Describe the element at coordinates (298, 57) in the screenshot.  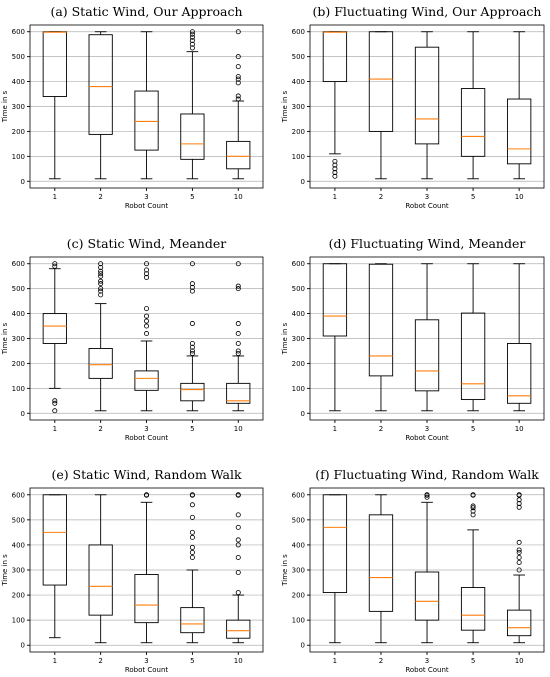
I see `y-tick-label: 500` at that location.